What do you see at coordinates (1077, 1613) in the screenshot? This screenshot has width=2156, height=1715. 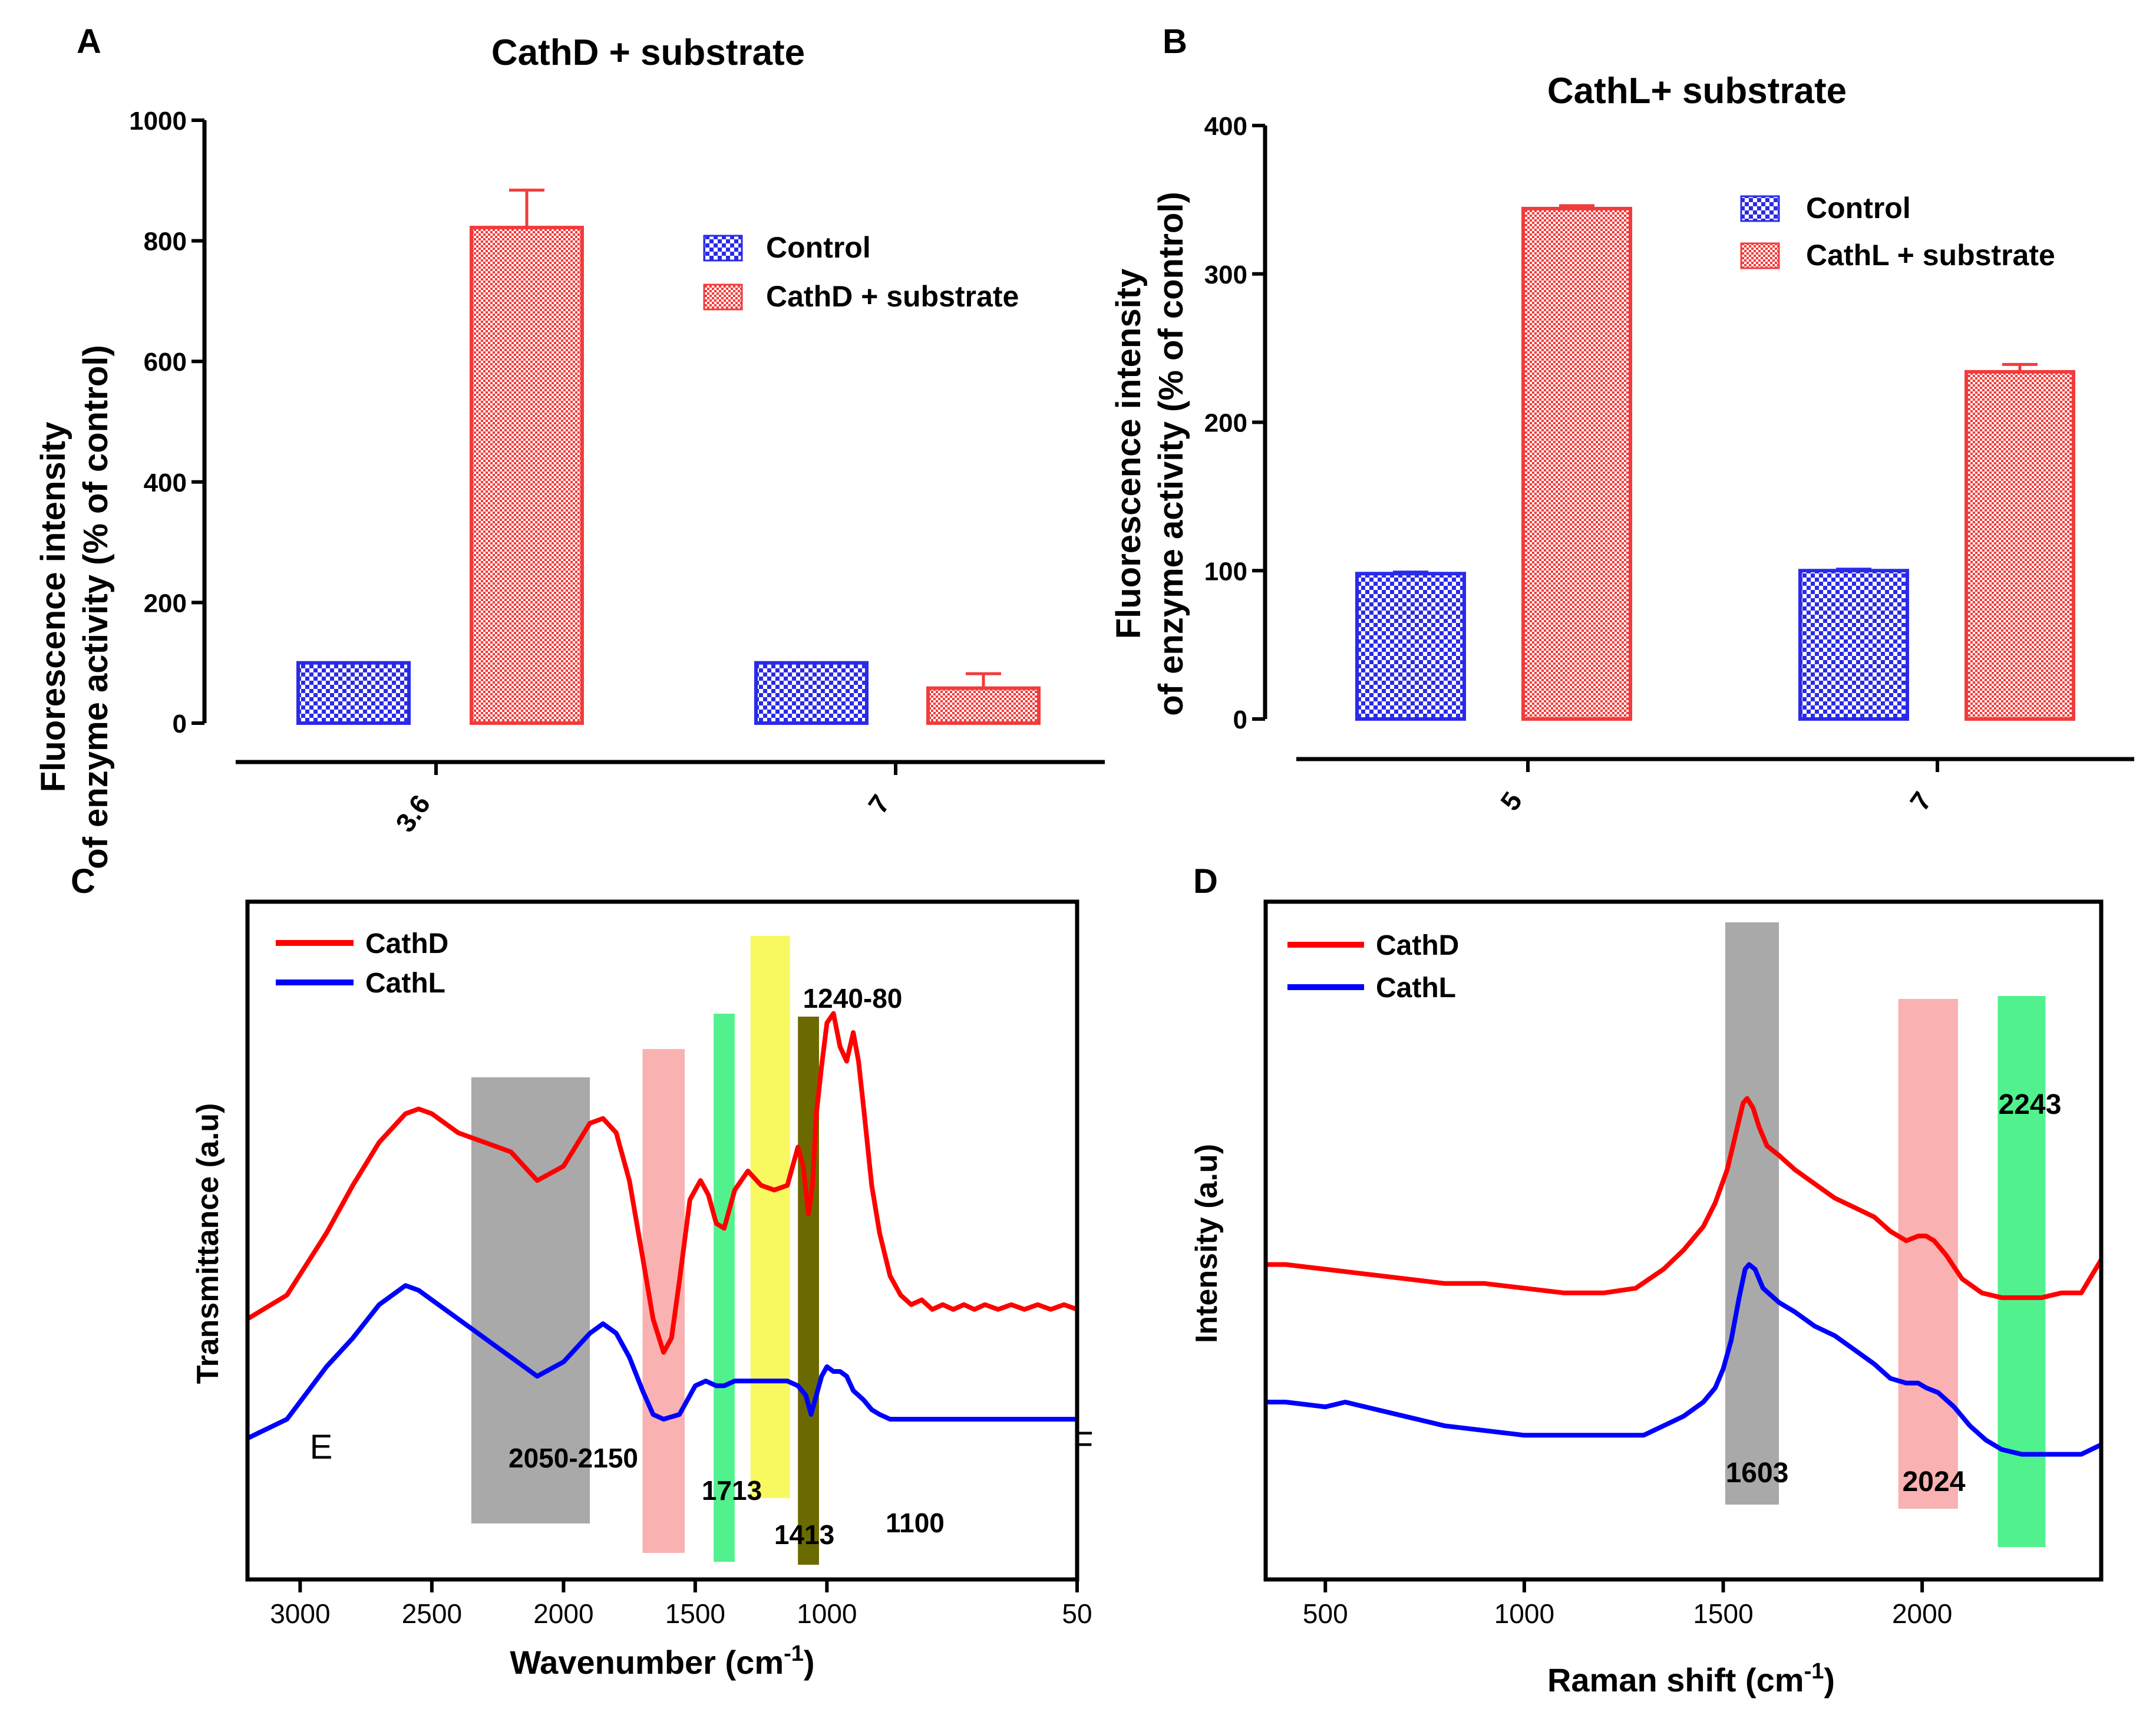 I see `x-tick-label: 50` at bounding box center [1077, 1613].